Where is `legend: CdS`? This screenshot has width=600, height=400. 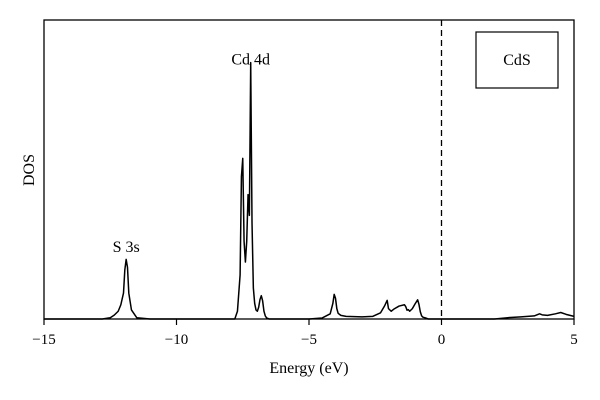 legend: CdS is located at coordinates (517, 60).